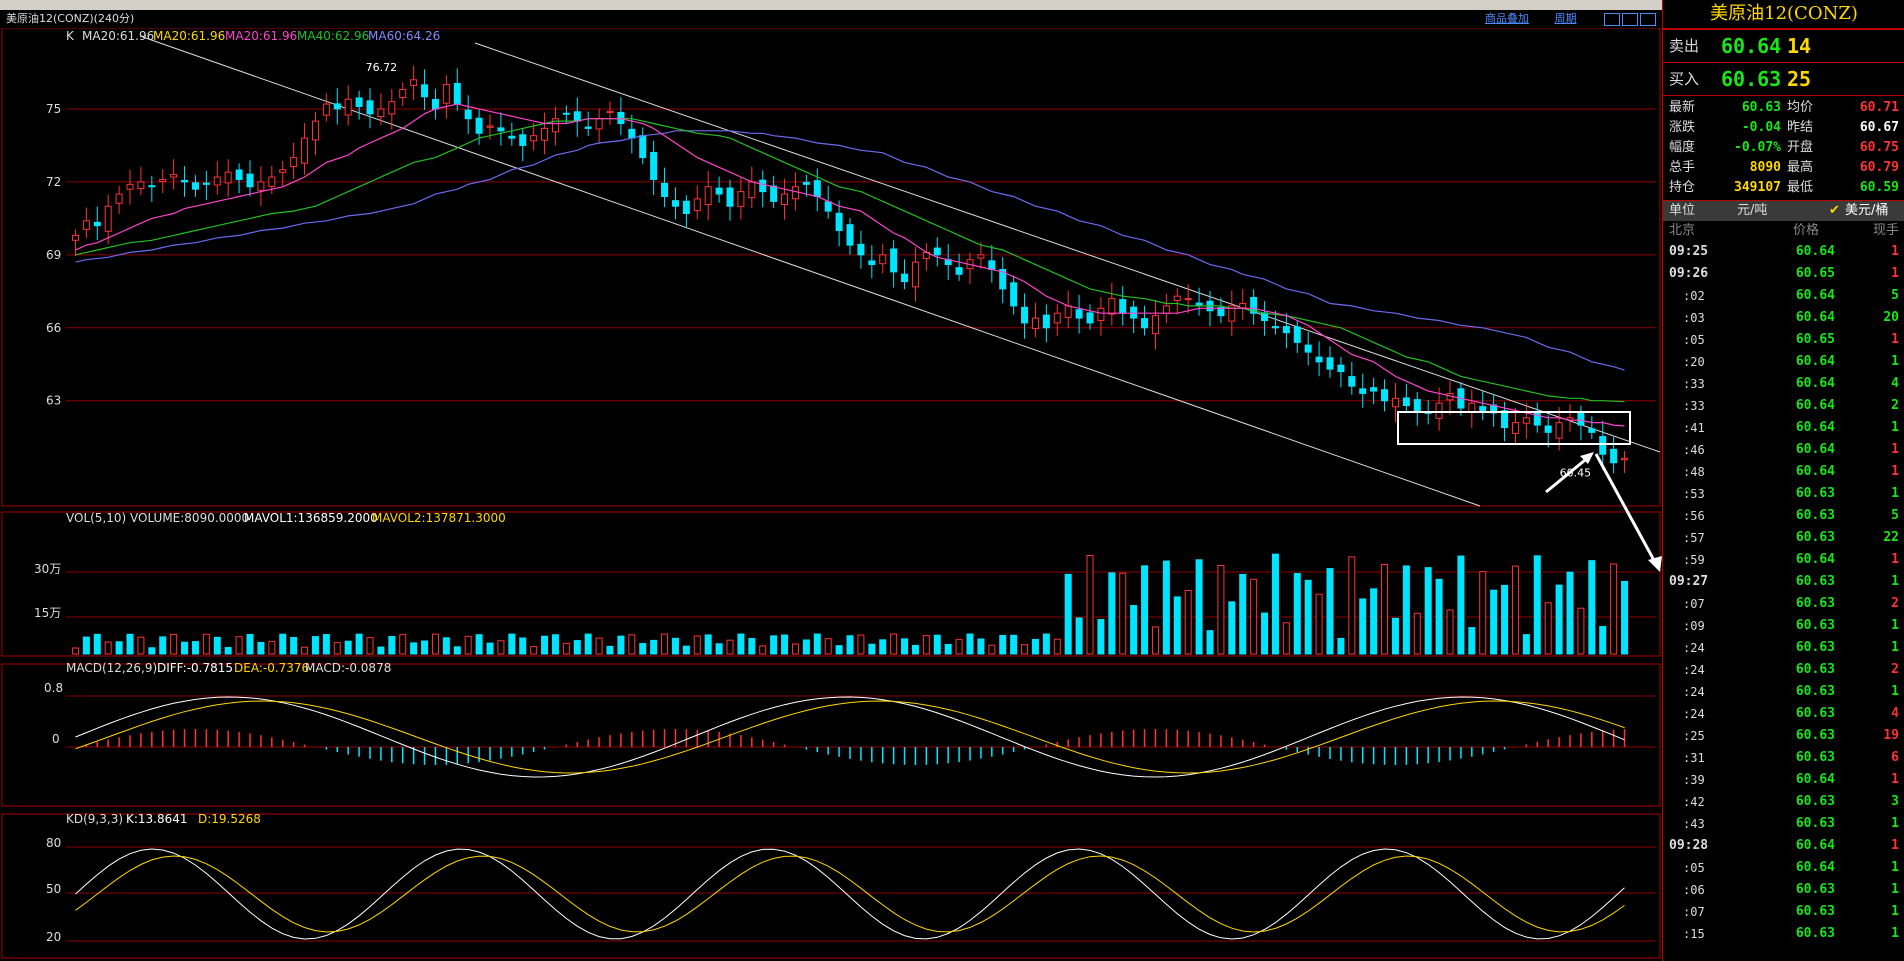  What do you see at coordinates (1783, 148) in the screenshot?
I see `stat-row: 幅度 -0.07% 开盘 60.75` at bounding box center [1783, 148].